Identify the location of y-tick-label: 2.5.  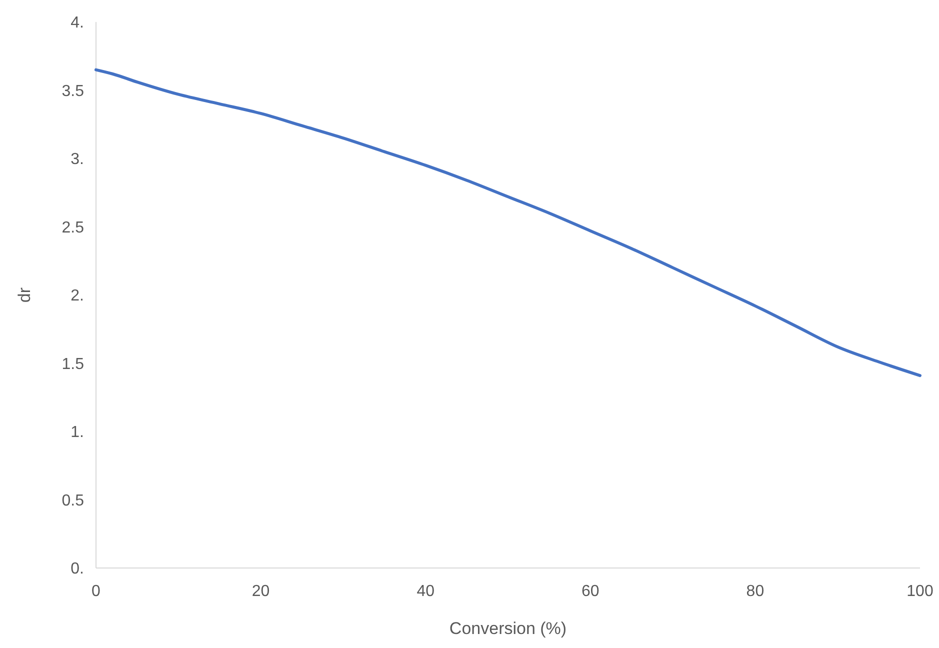
(73, 227).